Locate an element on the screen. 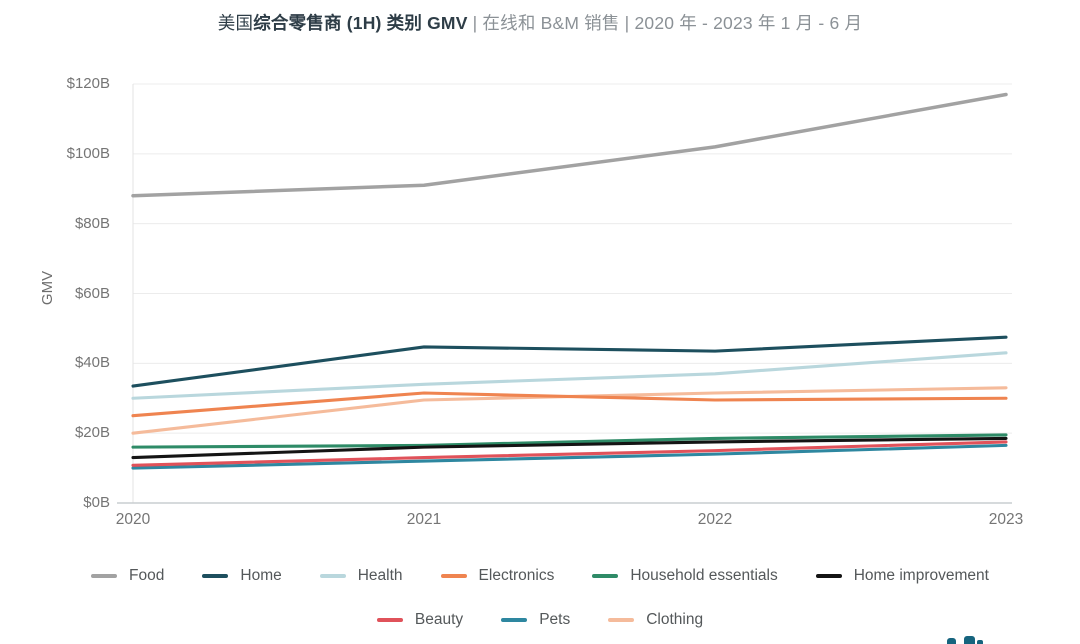 This screenshot has height=644, width=1080. legend-item-household-essentials: Household essentials is located at coordinates (685, 576).